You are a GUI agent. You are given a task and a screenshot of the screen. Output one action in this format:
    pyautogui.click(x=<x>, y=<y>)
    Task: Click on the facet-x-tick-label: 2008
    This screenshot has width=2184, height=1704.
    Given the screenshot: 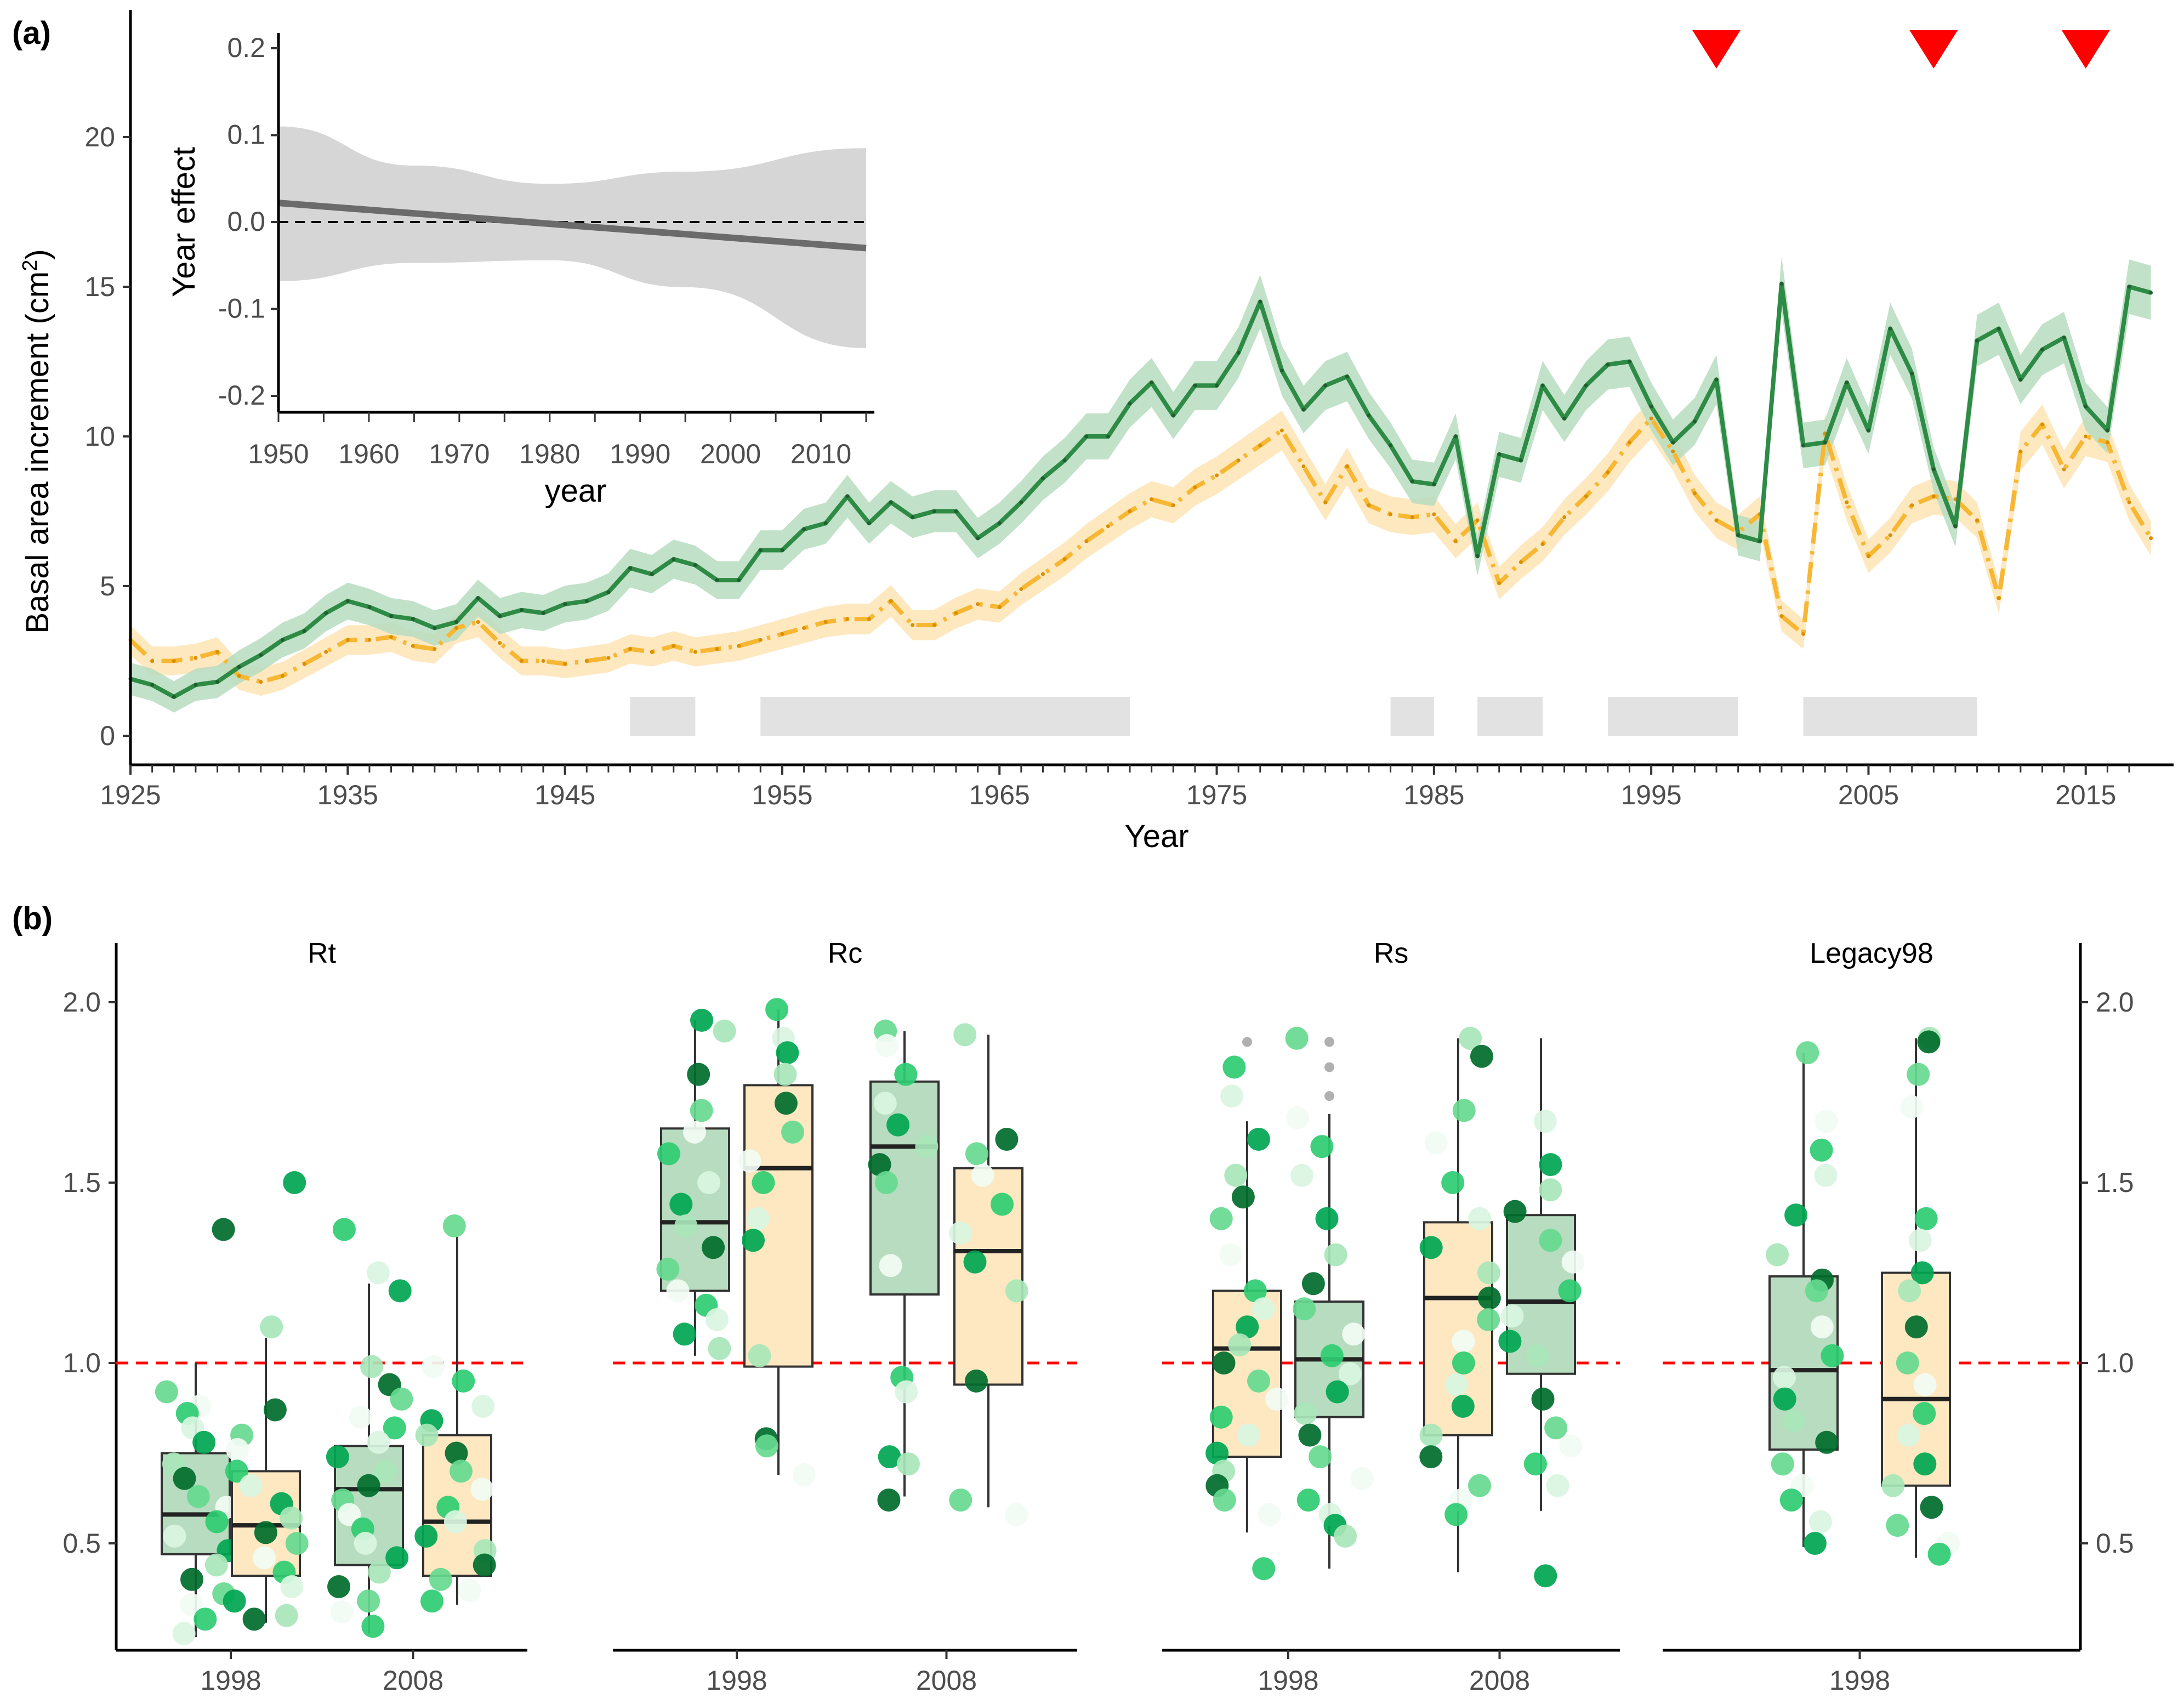 What is the action you would take?
    pyautogui.click(x=413, y=1680)
    